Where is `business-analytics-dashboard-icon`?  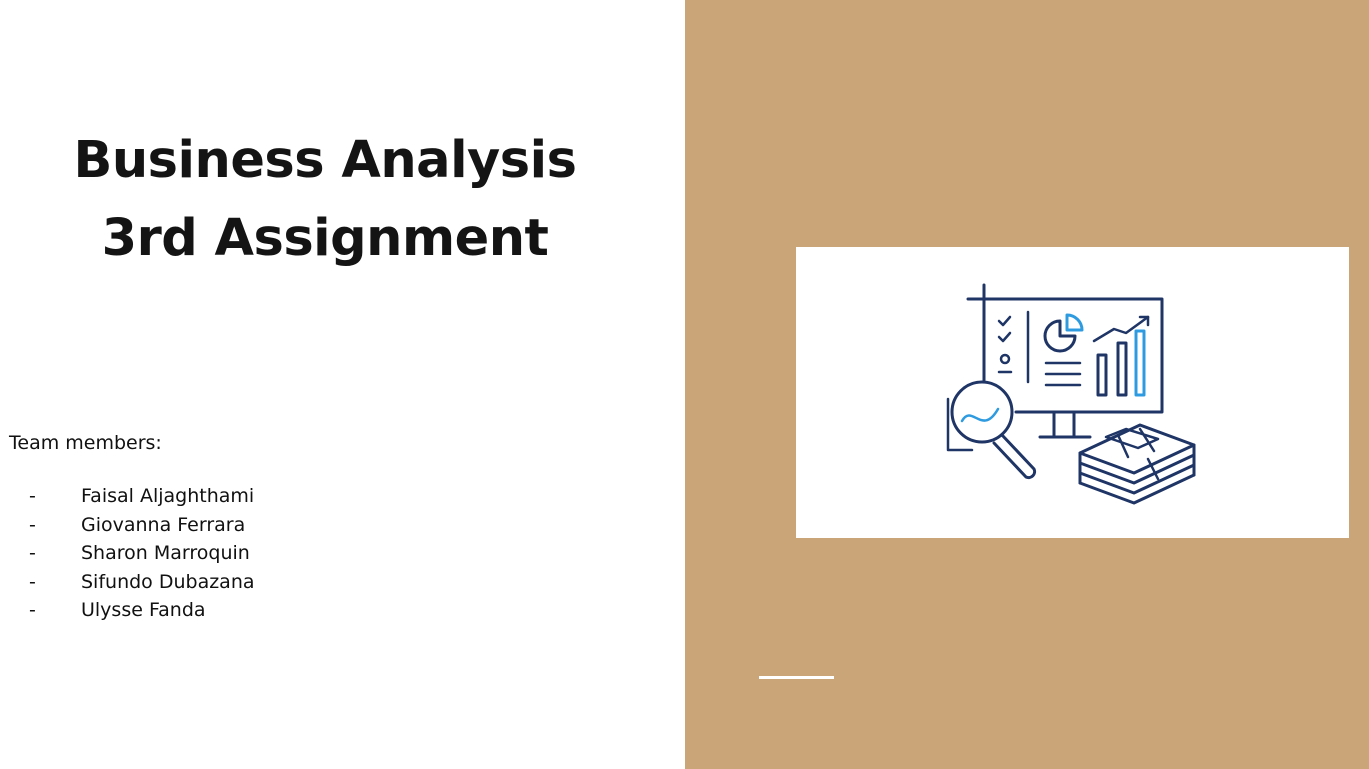 business-analytics-dashboard-icon is located at coordinates (1071, 394).